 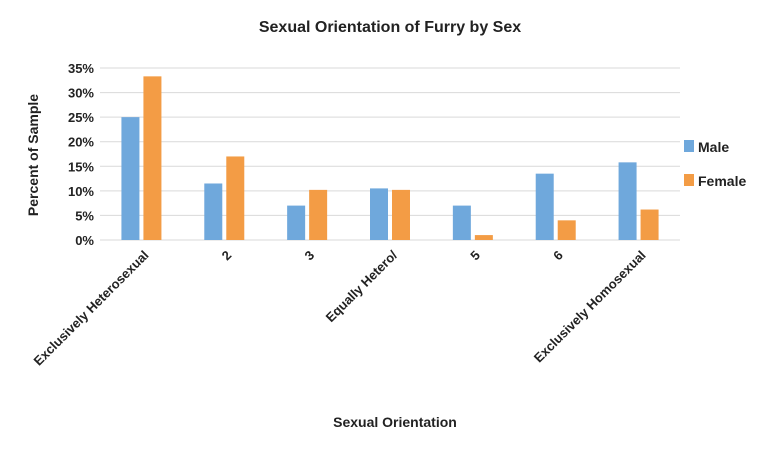 I want to click on x-axis-title: Sexual Orientation, so click(x=395, y=422).